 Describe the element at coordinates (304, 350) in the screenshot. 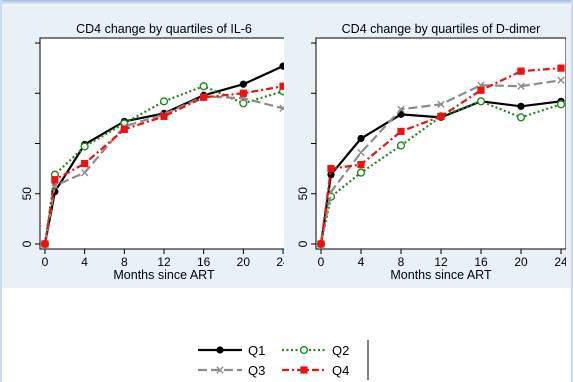

I see `legend-marker-q2` at that location.